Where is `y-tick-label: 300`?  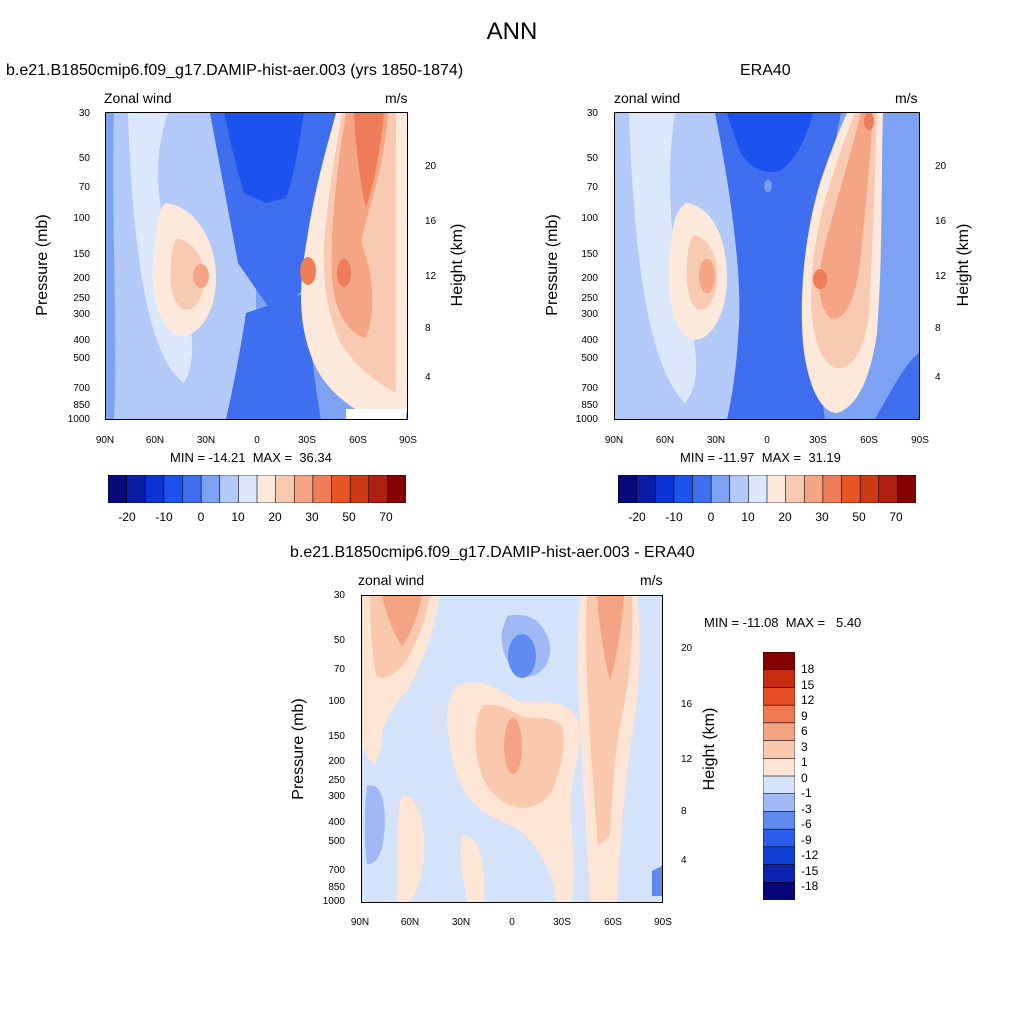 y-tick-label: 300 is located at coordinates (589, 314).